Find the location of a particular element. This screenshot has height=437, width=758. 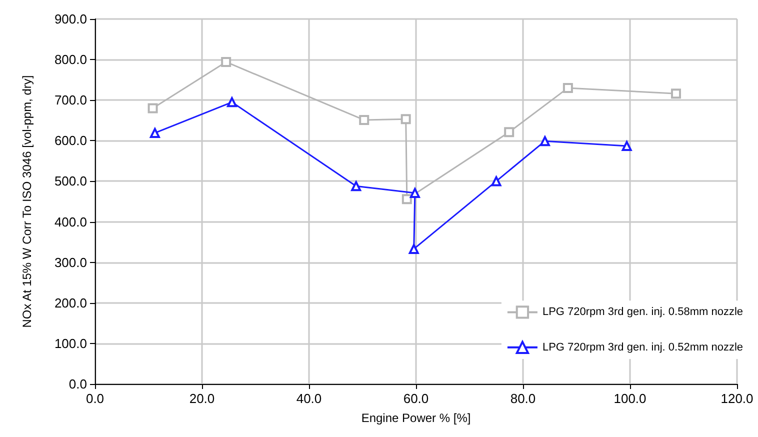

y-tick-label: 800.0 is located at coordinates (70, 60).